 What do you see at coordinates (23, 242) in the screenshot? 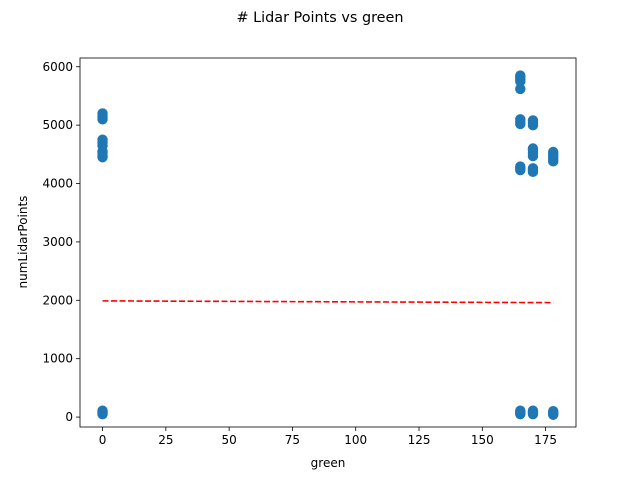
I see `y-axis-label: numLidarPoints` at bounding box center [23, 242].